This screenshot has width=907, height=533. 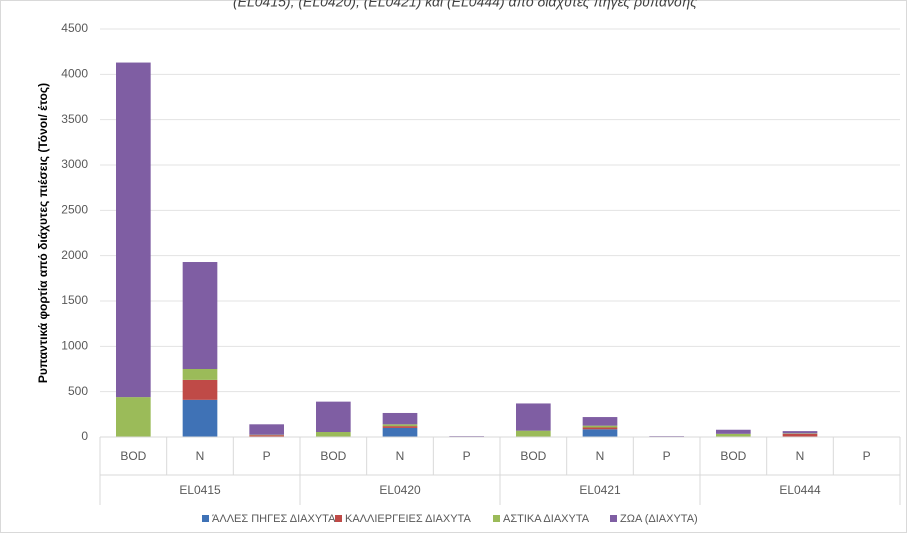 I want to click on y-tick-label: 1500, so click(x=74, y=300).